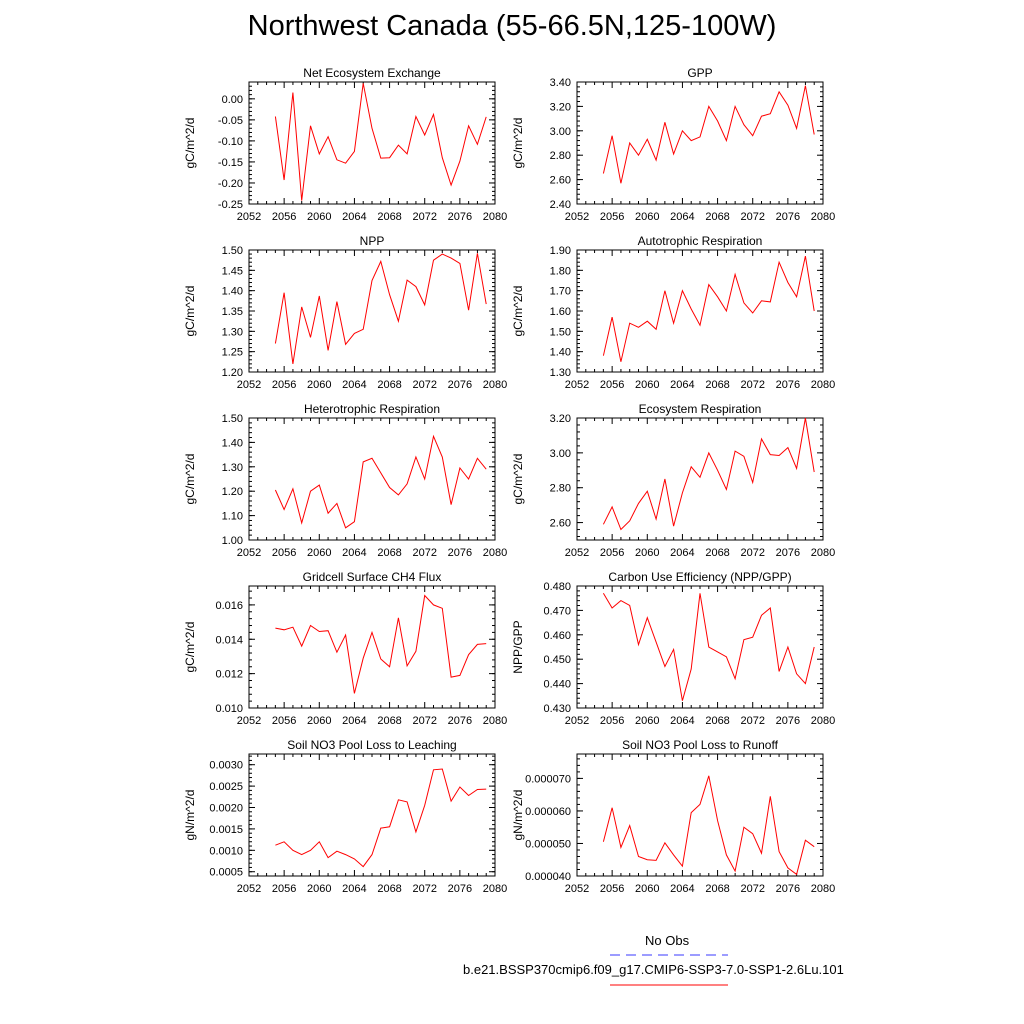  What do you see at coordinates (229, 675) in the screenshot?
I see `y-tick-label: 0.012` at bounding box center [229, 675].